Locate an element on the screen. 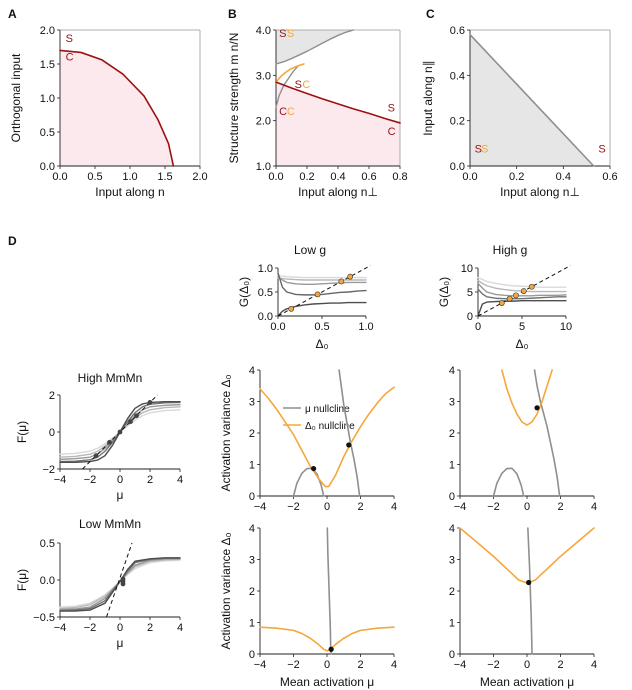 The image size is (632, 690). panel-letter-c: C is located at coordinates (430, 14).